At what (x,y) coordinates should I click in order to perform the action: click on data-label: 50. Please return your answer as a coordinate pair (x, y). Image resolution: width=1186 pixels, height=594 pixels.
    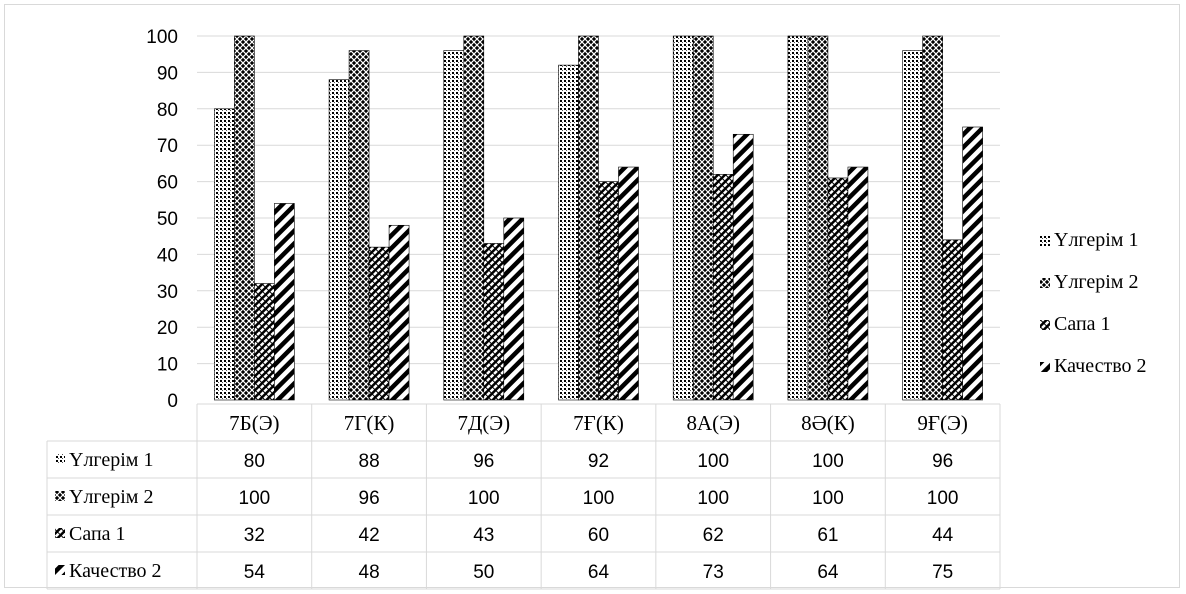
    Looking at the image, I should click on (483, 572).